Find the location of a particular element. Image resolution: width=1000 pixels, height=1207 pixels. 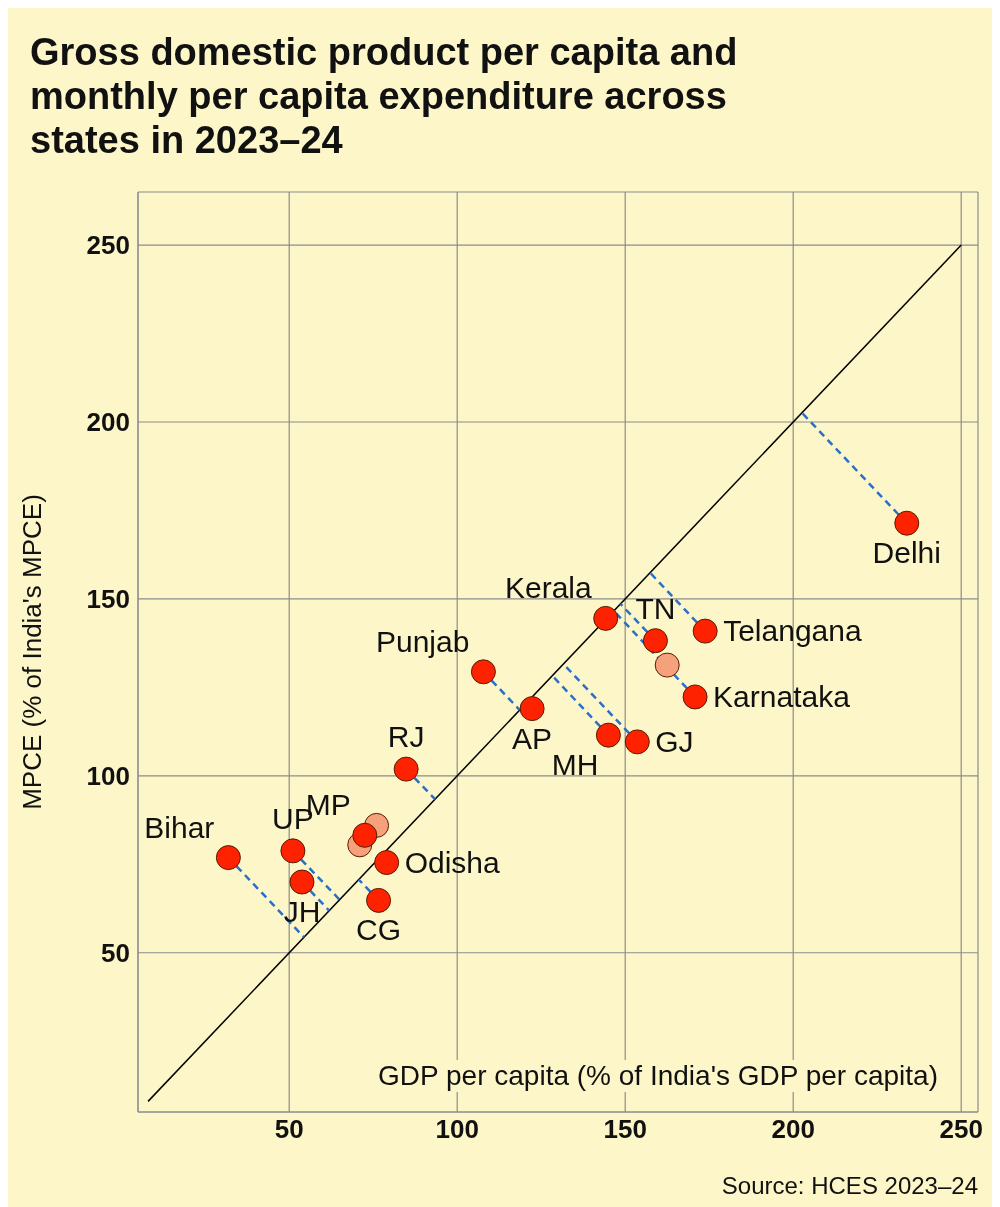

series-label: GJ is located at coordinates (674, 741).